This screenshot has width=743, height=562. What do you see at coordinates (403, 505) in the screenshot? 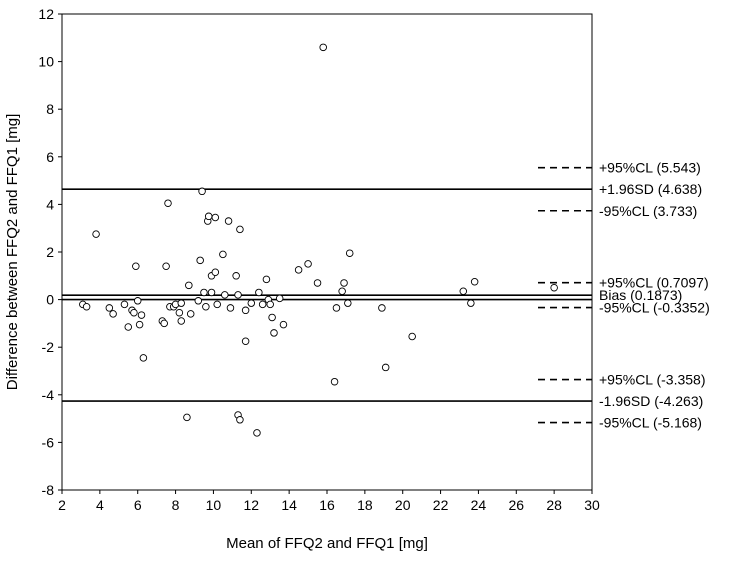
I see `x-tick-label: 20` at bounding box center [403, 505].